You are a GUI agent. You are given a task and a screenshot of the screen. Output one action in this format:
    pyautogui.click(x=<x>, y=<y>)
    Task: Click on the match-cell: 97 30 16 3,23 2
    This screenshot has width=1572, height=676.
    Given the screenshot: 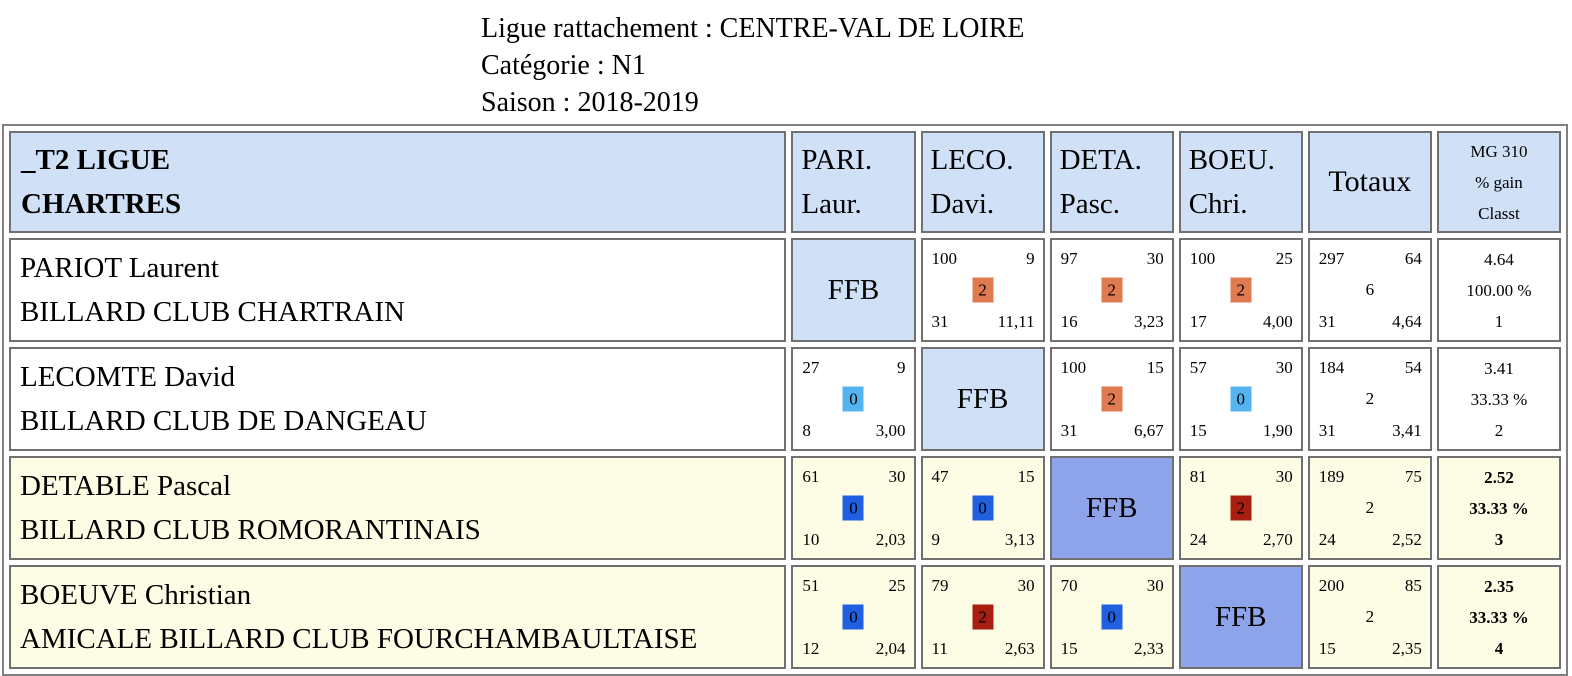 What is the action you would take?
    pyautogui.click(x=1111, y=290)
    